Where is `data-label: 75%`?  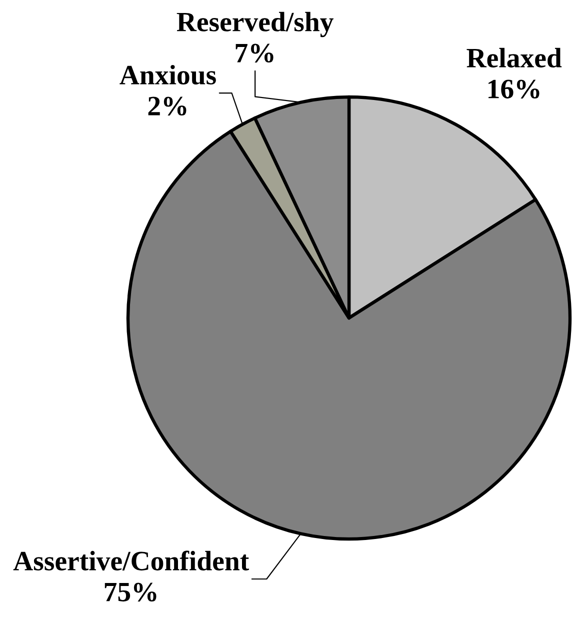 data-label: 75% is located at coordinates (130, 592).